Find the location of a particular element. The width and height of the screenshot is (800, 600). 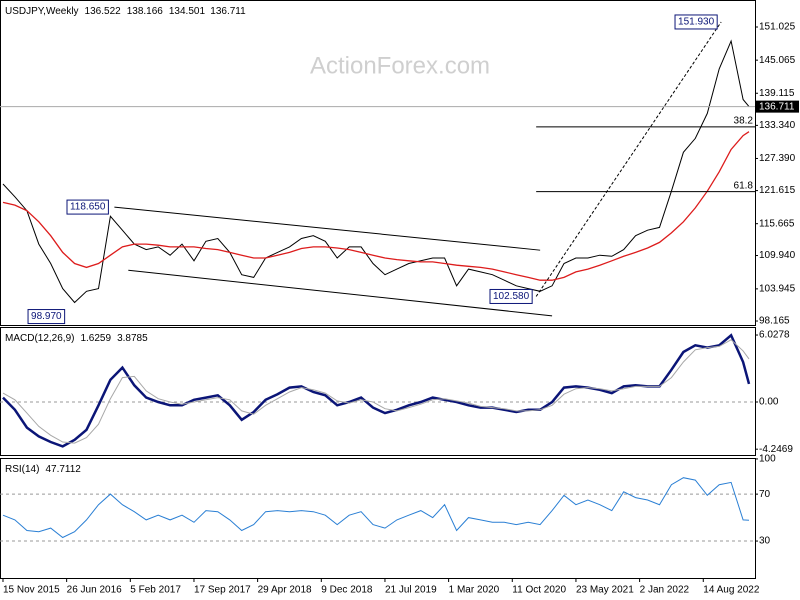

panel-title: MACD(12,26,9) is located at coordinates (39, 338).